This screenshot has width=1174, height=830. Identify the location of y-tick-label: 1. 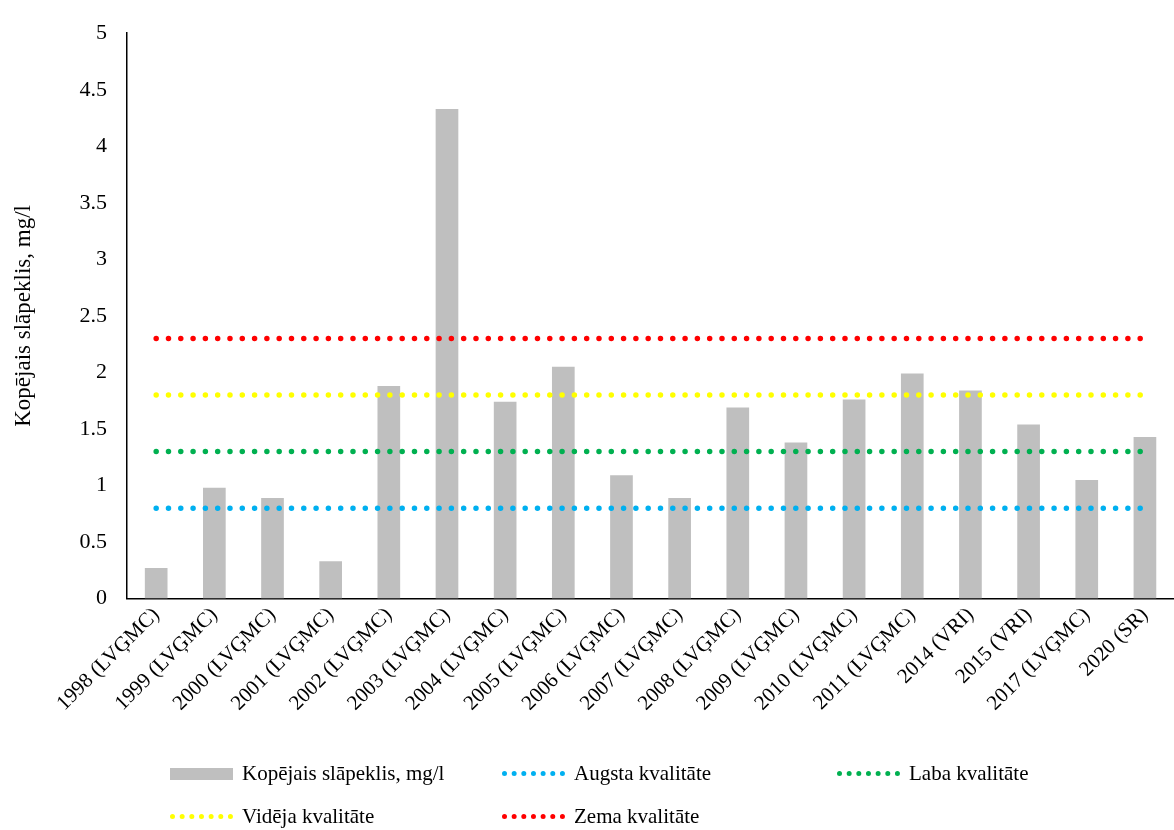
(102, 484).